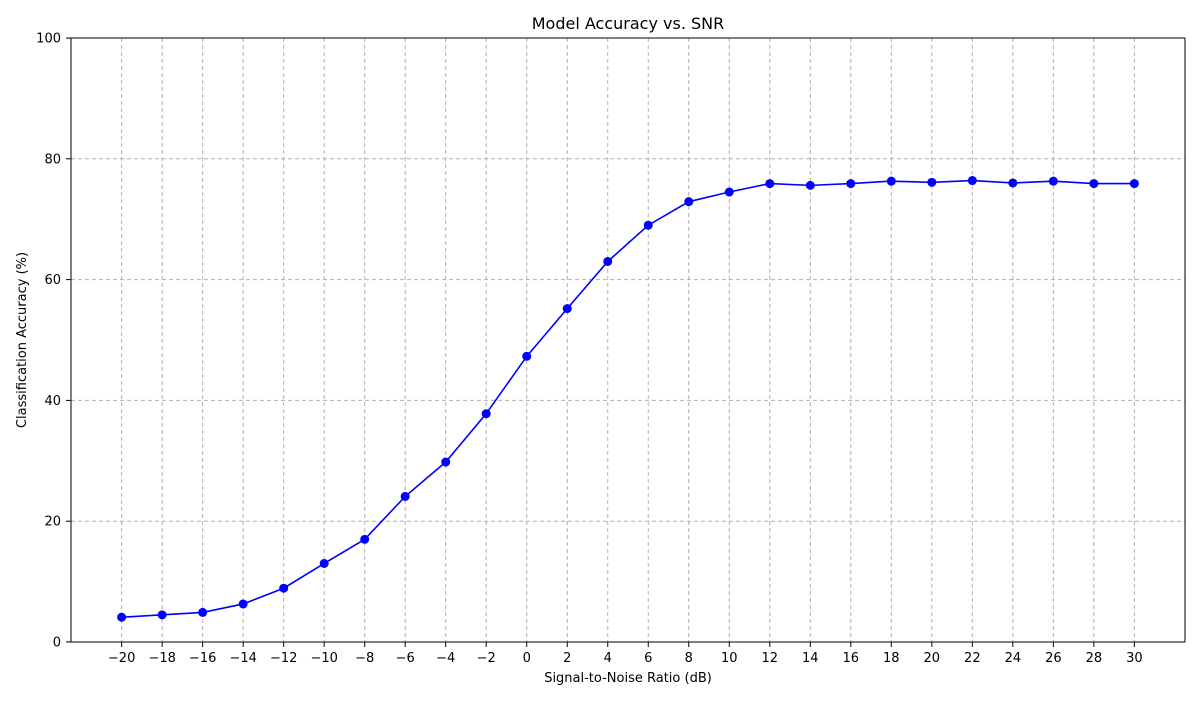 This screenshot has height=705, width=1200. What do you see at coordinates (608, 658) in the screenshot?
I see `x-tick-label: 4` at bounding box center [608, 658].